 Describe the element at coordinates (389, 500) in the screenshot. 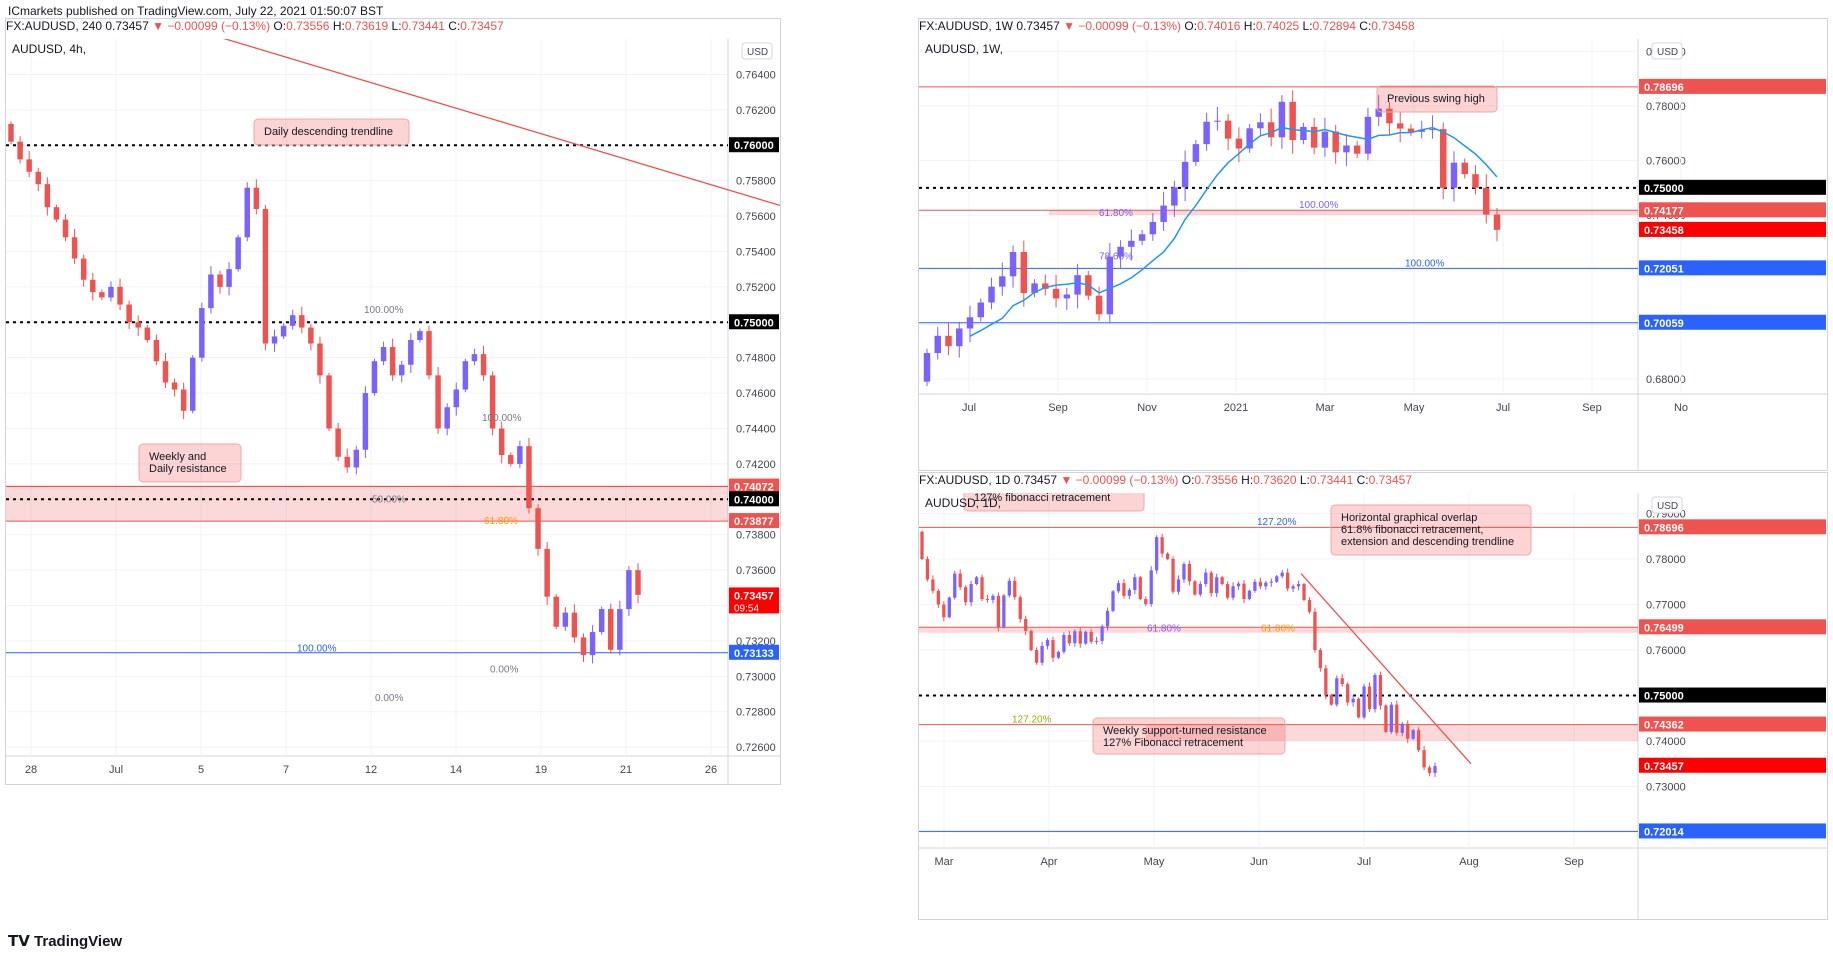

I see `fib-level-label: 50.00%` at that location.